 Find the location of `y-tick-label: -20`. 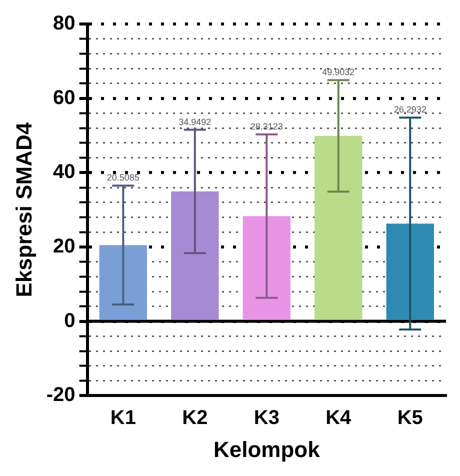

y-tick-label: -20 is located at coordinates (61, 395).